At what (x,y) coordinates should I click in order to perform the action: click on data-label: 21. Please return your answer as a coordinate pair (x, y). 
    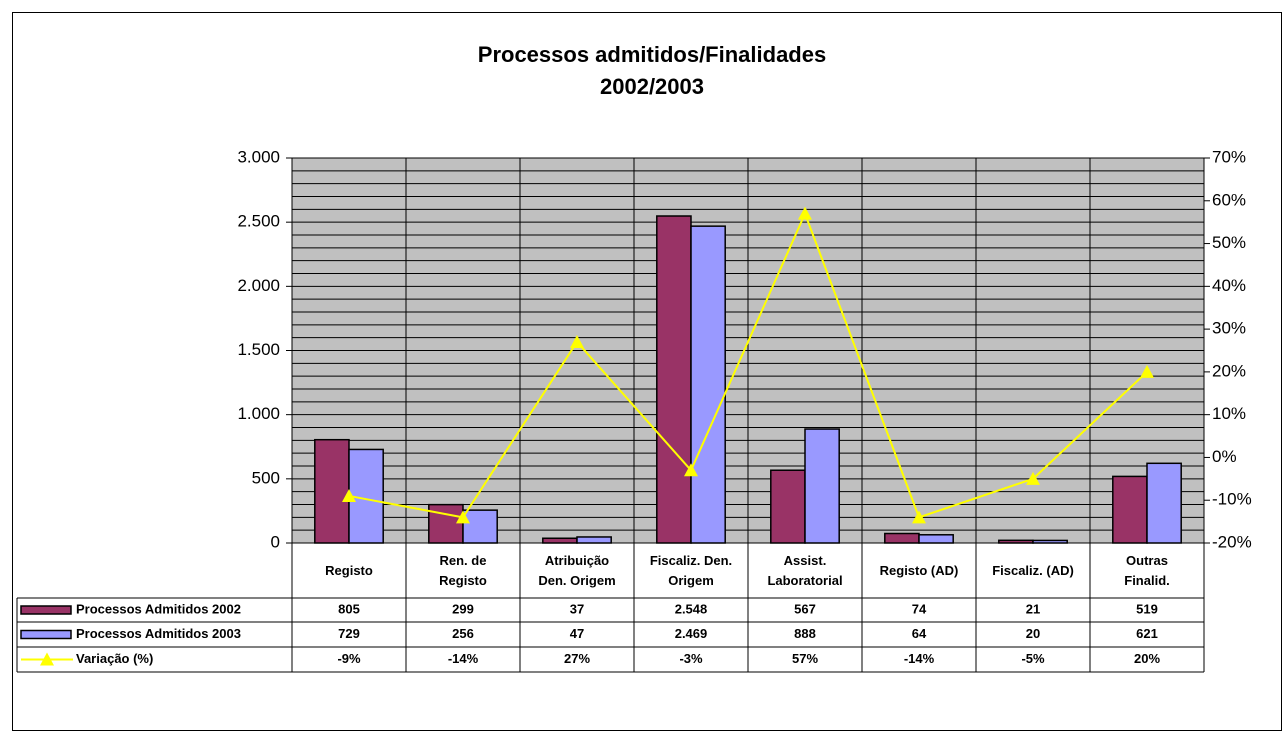
    Looking at the image, I should click on (1033, 608).